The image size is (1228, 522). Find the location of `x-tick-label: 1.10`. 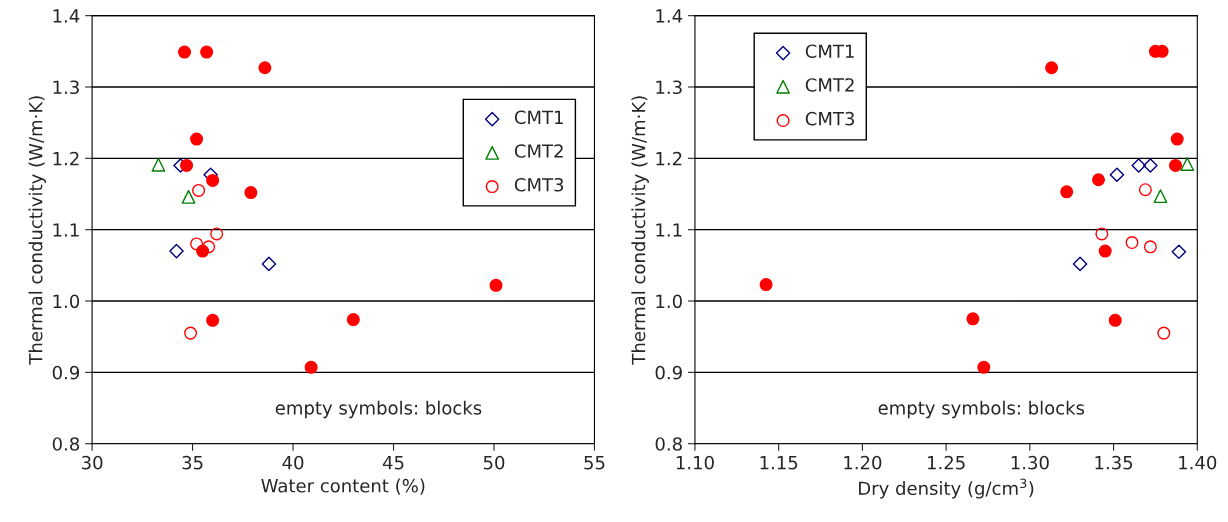

x-tick-label: 1.10 is located at coordinates (695, 462).